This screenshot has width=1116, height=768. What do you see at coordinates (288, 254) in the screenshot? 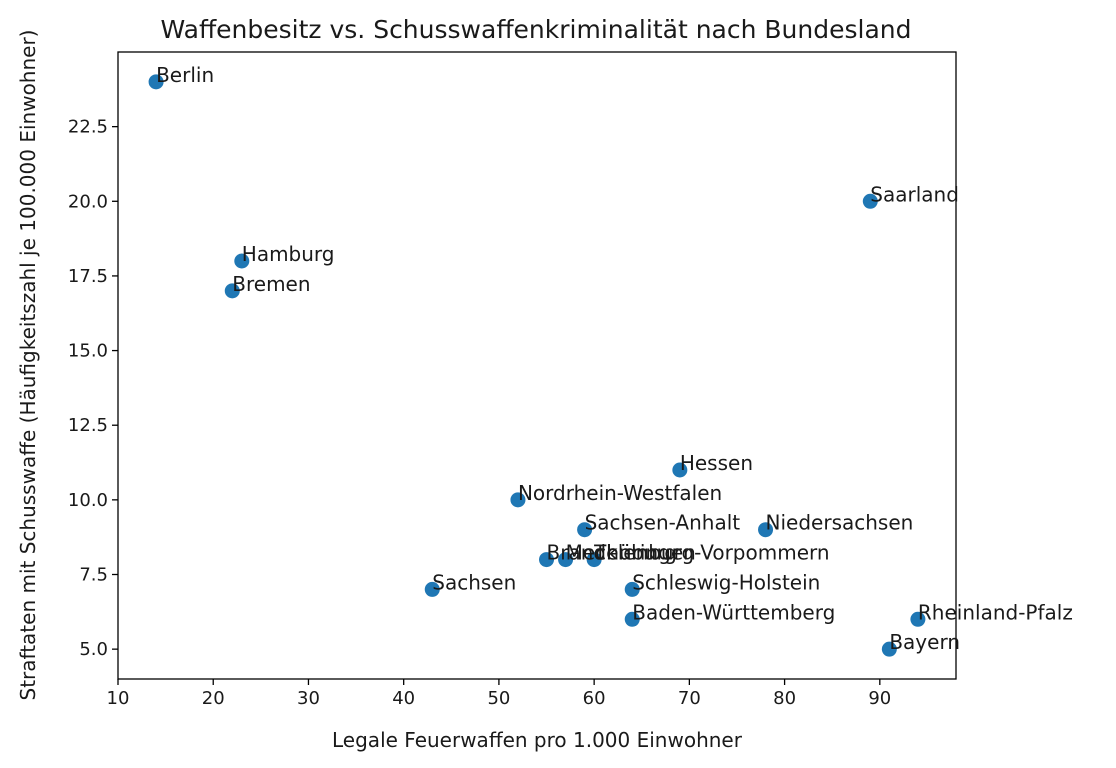
I see `point-label: Hamburg` at bounding box center [288, 254].